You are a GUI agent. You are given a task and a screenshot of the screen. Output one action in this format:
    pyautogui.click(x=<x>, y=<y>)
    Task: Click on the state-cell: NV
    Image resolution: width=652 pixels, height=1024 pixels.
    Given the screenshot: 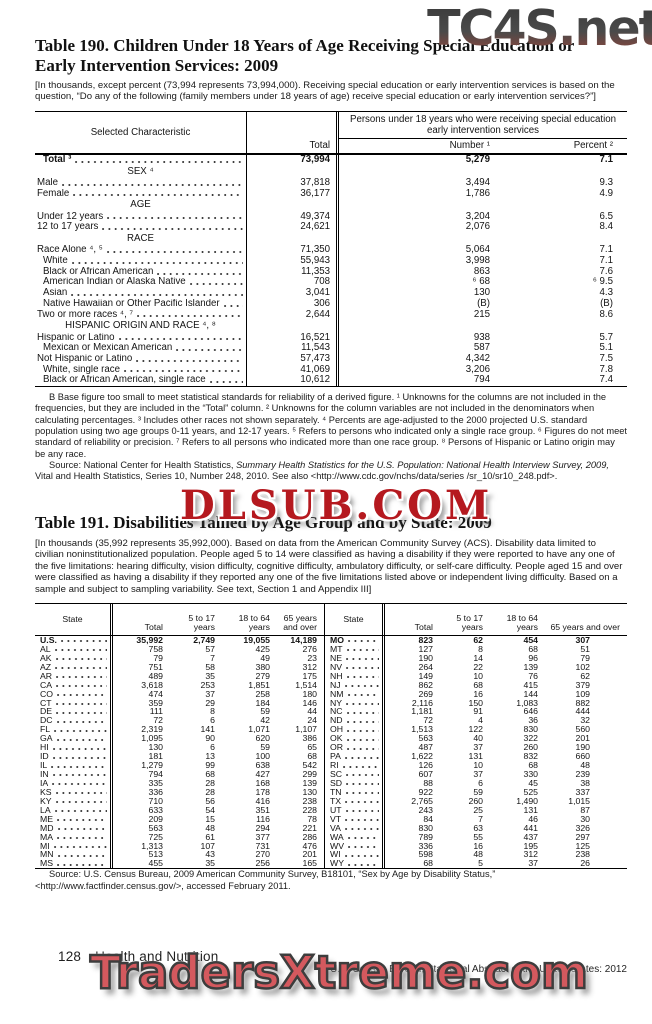 What is the action you would take?
    pyautogui.click(x=355, y=667)
    